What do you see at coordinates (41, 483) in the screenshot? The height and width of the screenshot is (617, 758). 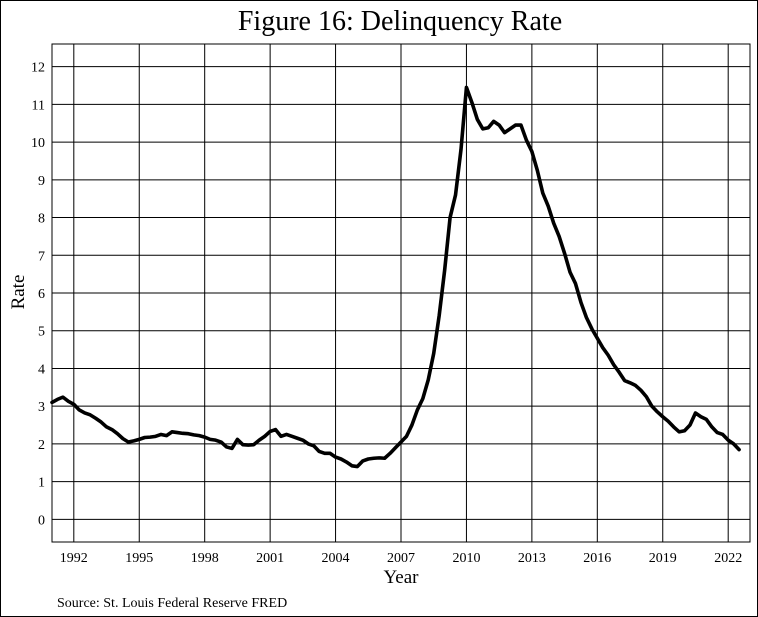 I see `y-tick-label-1: 1` at bounding box center [41, 483].